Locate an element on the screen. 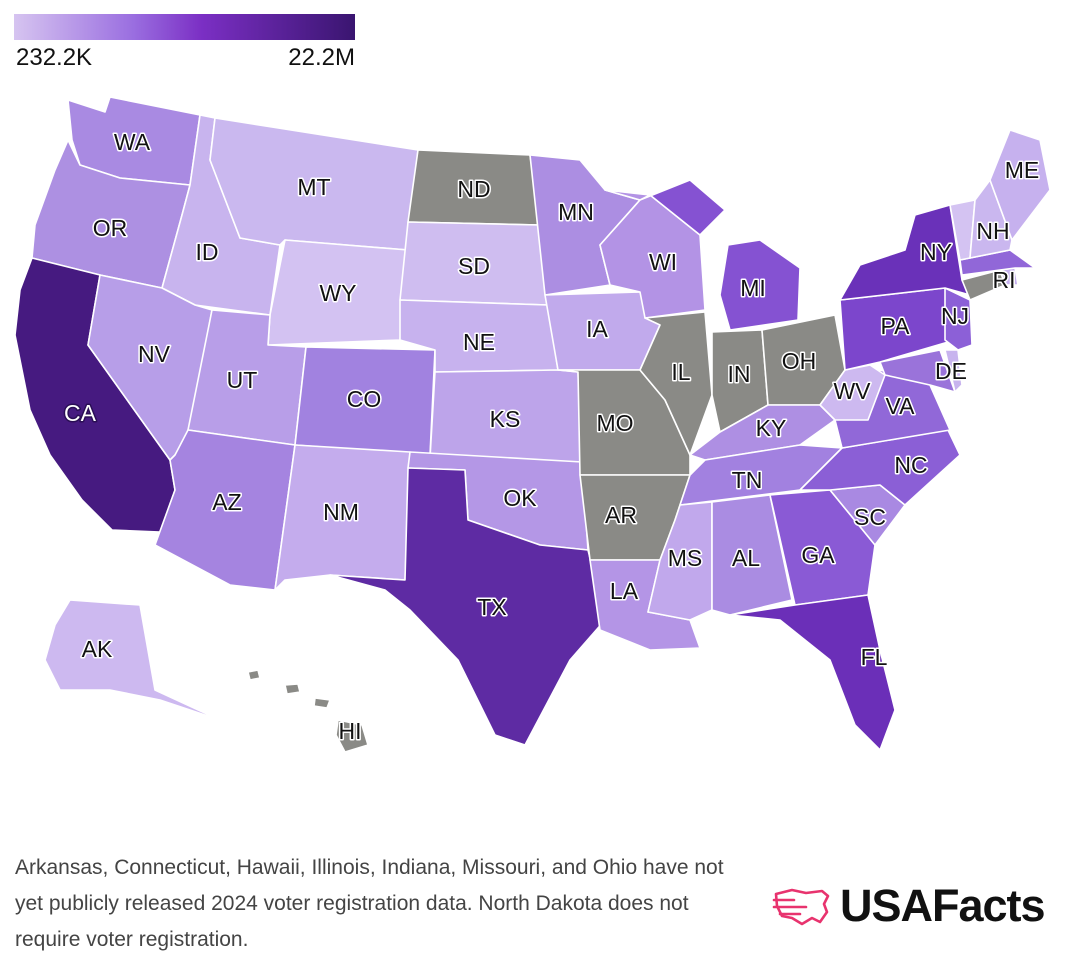 Image resolution: width=1080 pixels, height=974 pixels. label-ny: NY is located at coordinates (936, 252).